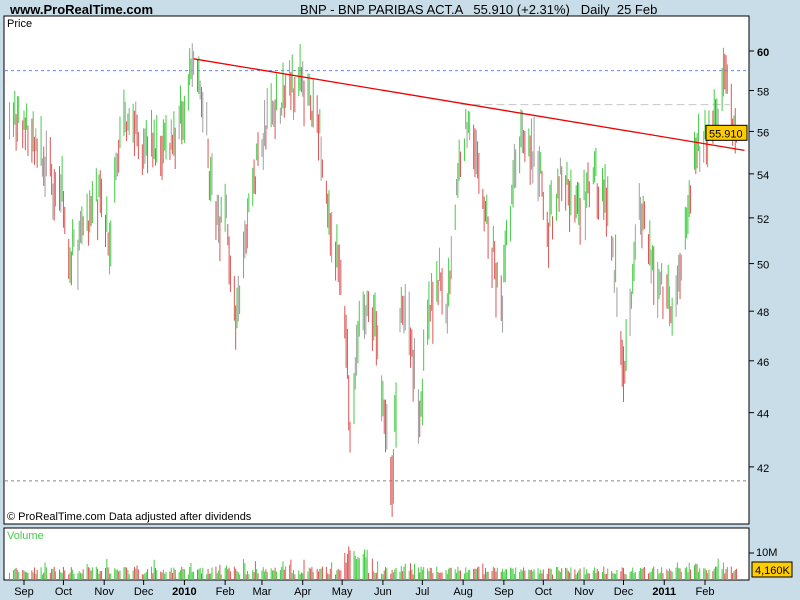 This screenshot has height=600, width=800. Describe the element at coordinates (763, 220) in the screenshot. I see `y-tick-label: 52` at that location.